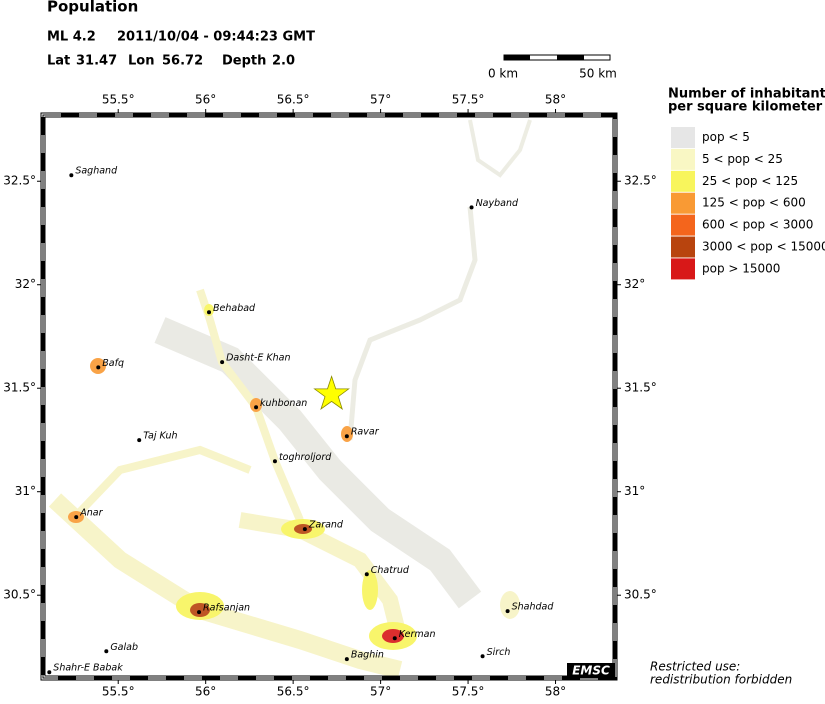 The width and height of the screenshot is (825, 704). I want to click on logo-box, so click(591, 670).